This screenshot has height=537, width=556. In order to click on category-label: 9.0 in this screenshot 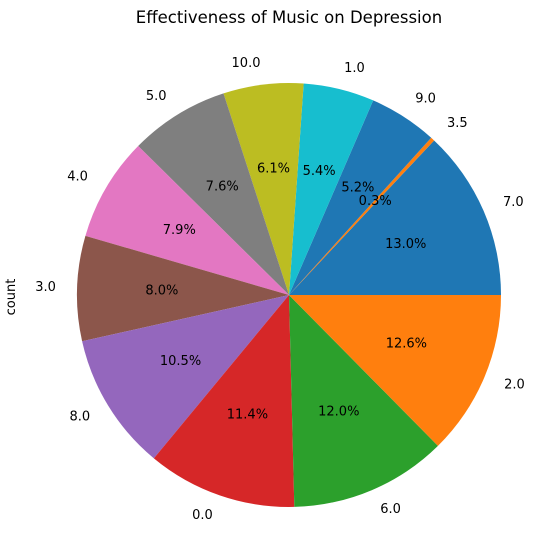, I will do `click(425, 98)`.